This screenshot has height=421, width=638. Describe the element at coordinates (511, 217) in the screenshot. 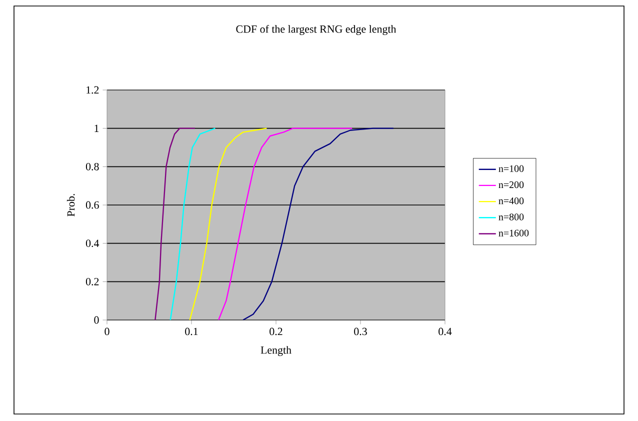

I see `legend-label: n=800` at that location.